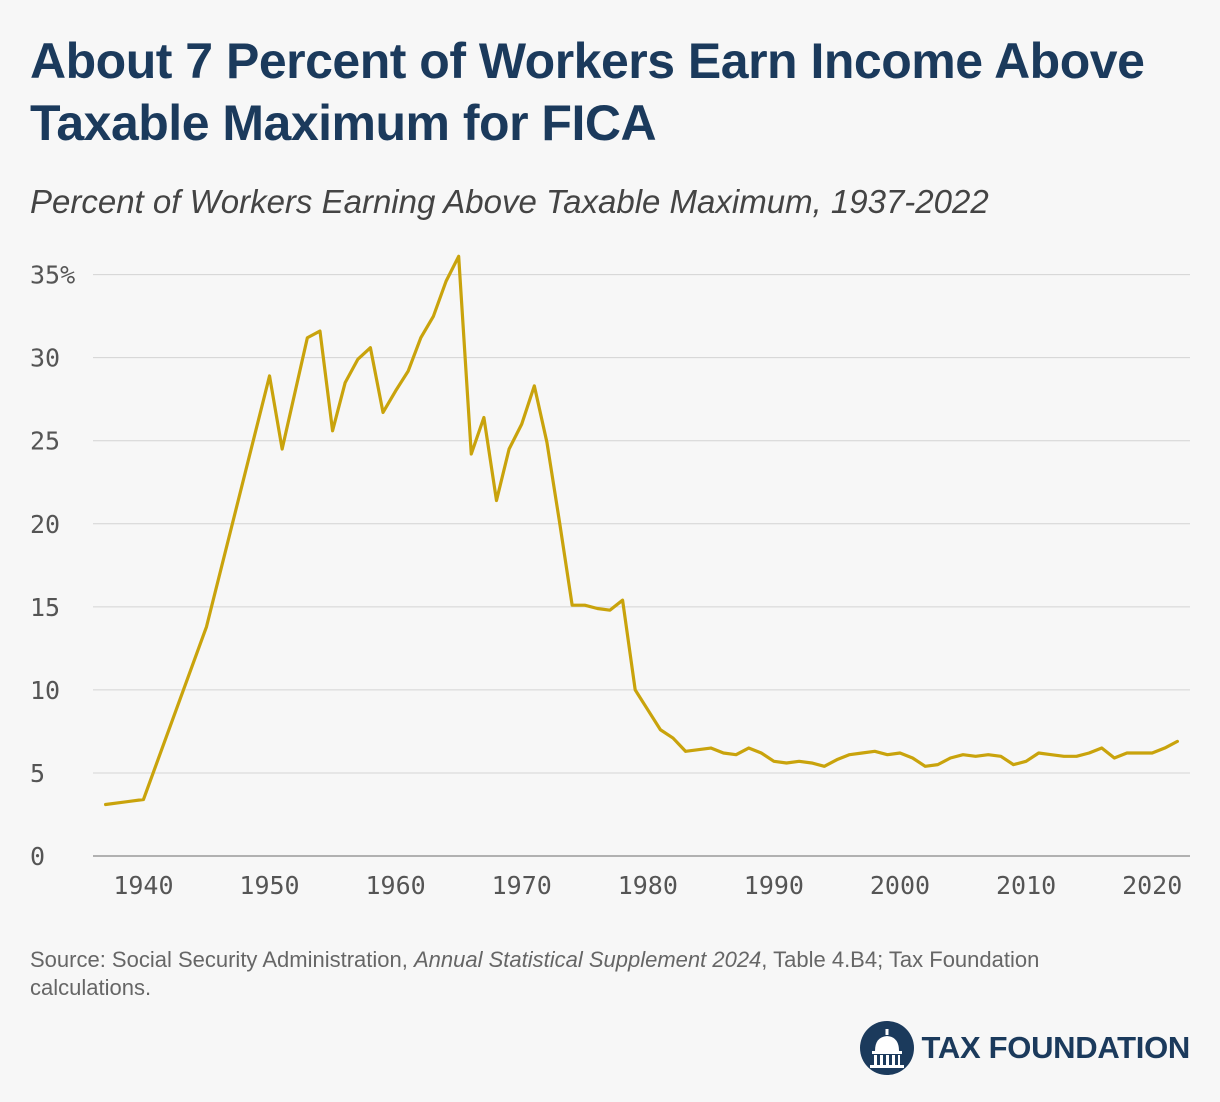  Describe the element at coordinates (37, 856) in the screenshot. I see `y-tick-label: 0` at that location.